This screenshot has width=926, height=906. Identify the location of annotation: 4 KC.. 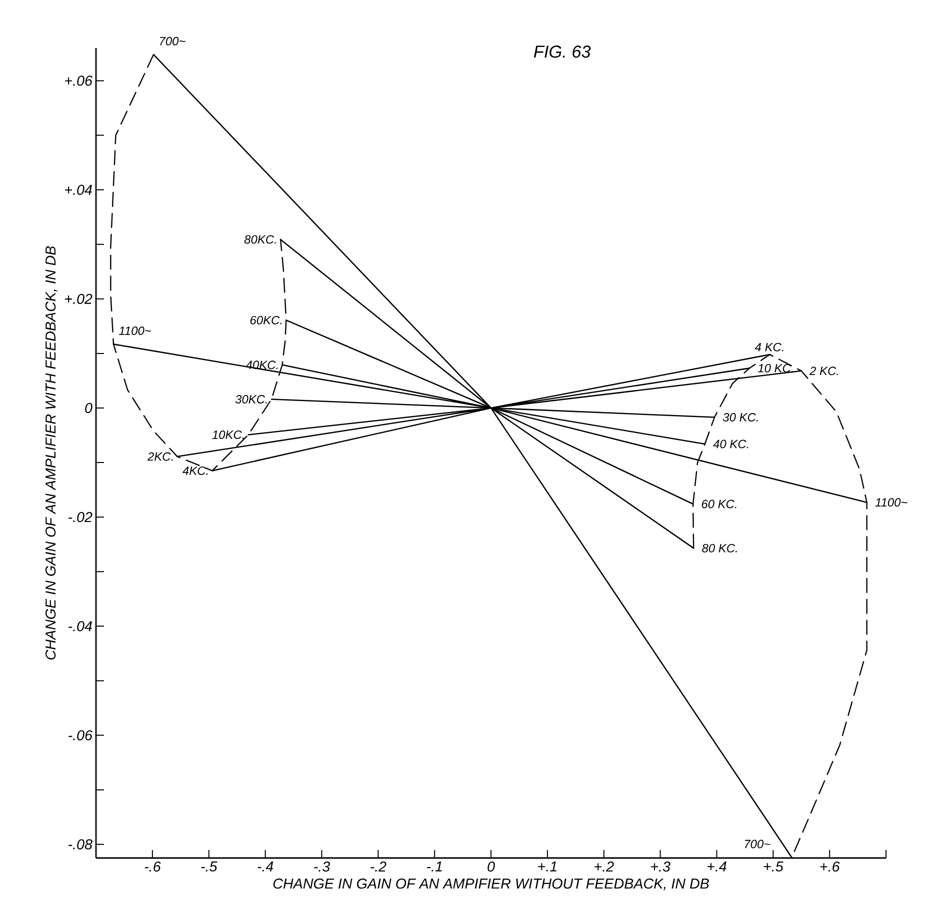
(769, 347).